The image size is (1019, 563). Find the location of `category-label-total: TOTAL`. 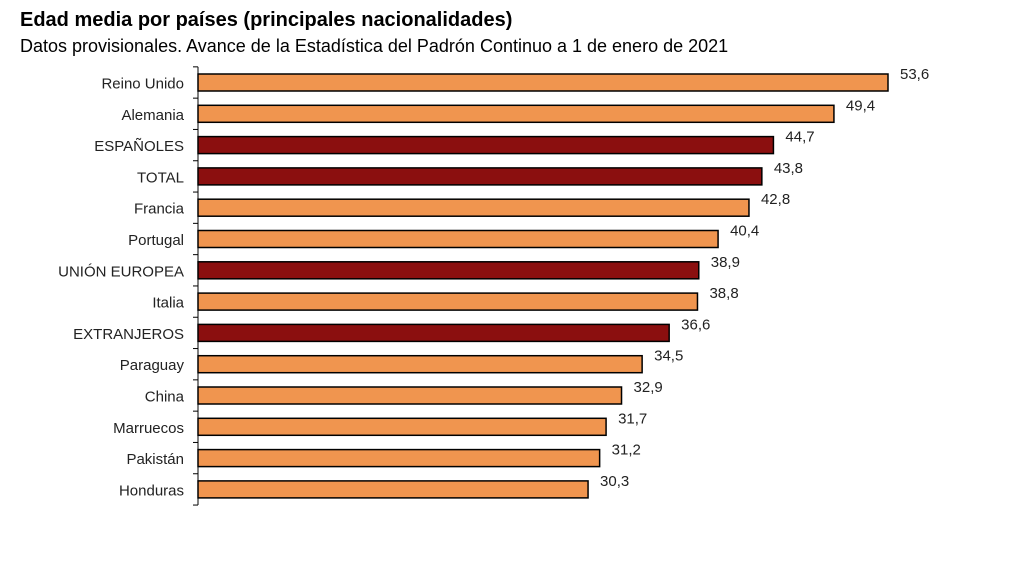

category-label-total: TOTAL is located at coordinates (160, 177).